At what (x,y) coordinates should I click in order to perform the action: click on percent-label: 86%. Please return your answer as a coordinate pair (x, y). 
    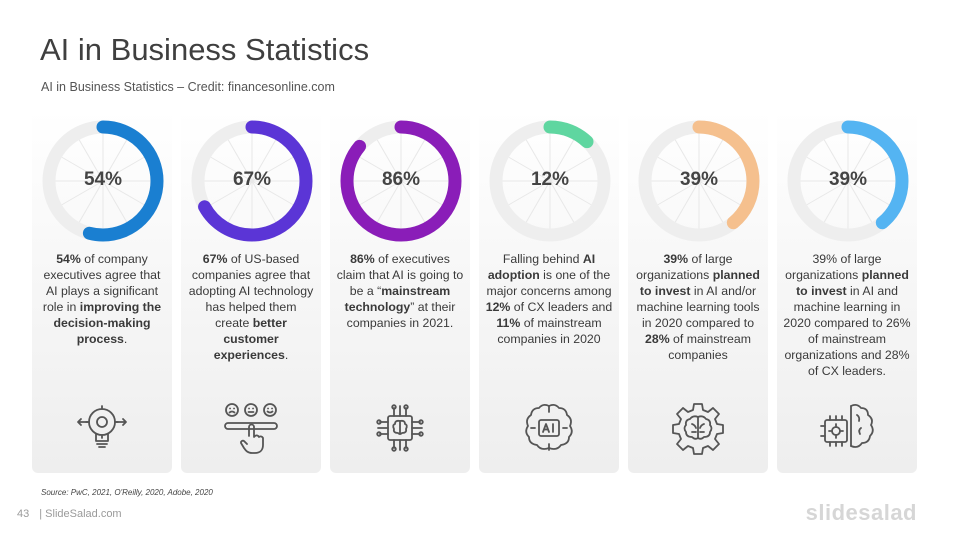
    Looking at the image, I should click on (401, 179).